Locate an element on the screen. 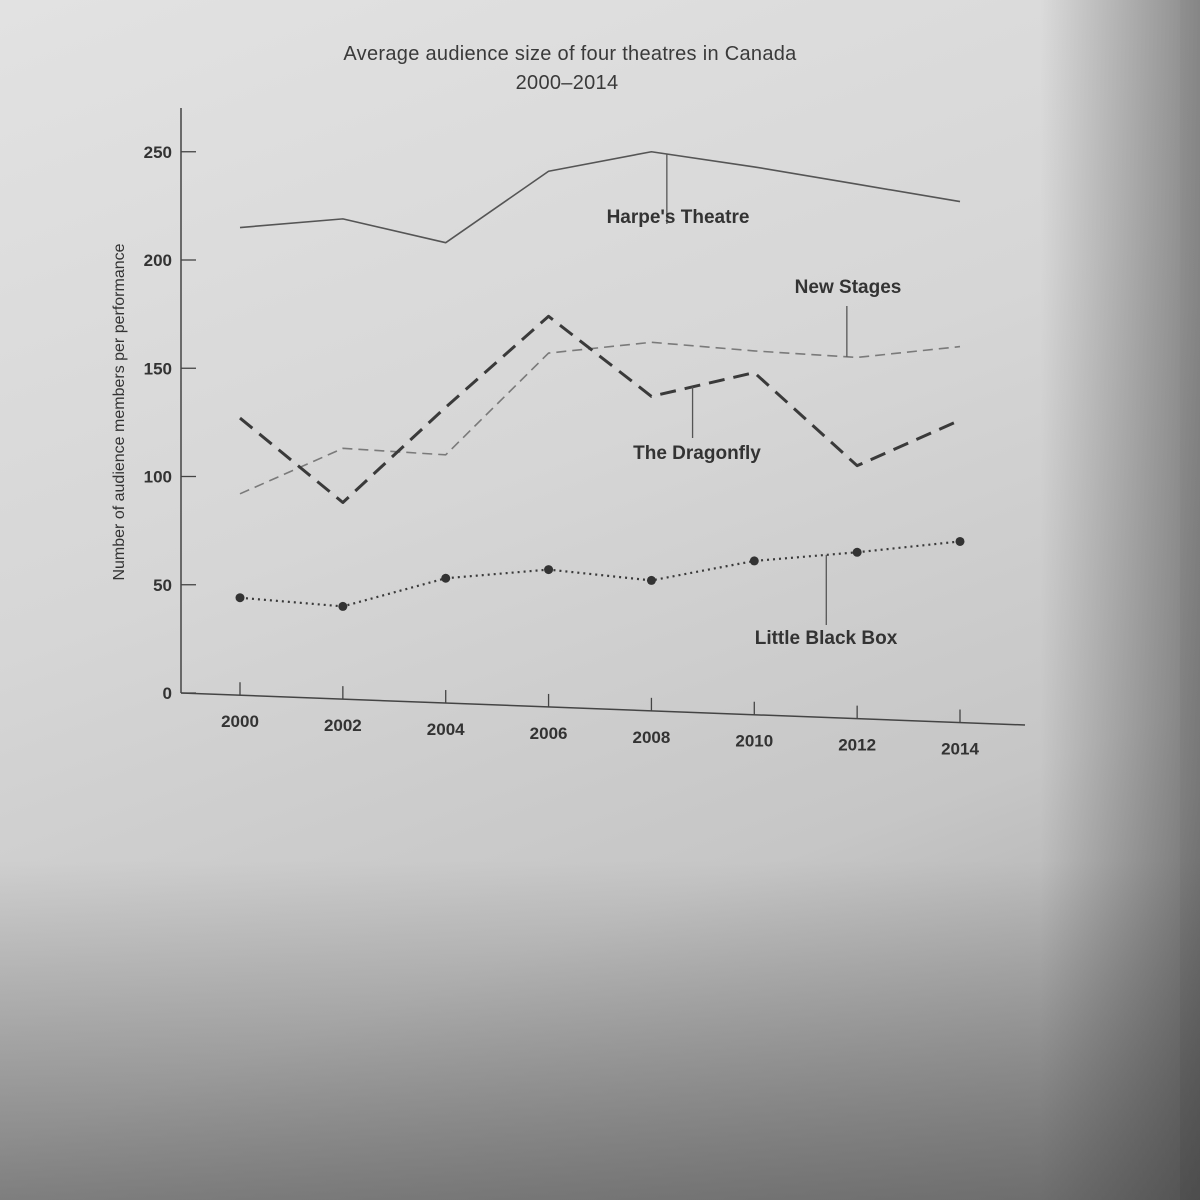  x-tick-label: 2014 is located at coordinates (960, 749).